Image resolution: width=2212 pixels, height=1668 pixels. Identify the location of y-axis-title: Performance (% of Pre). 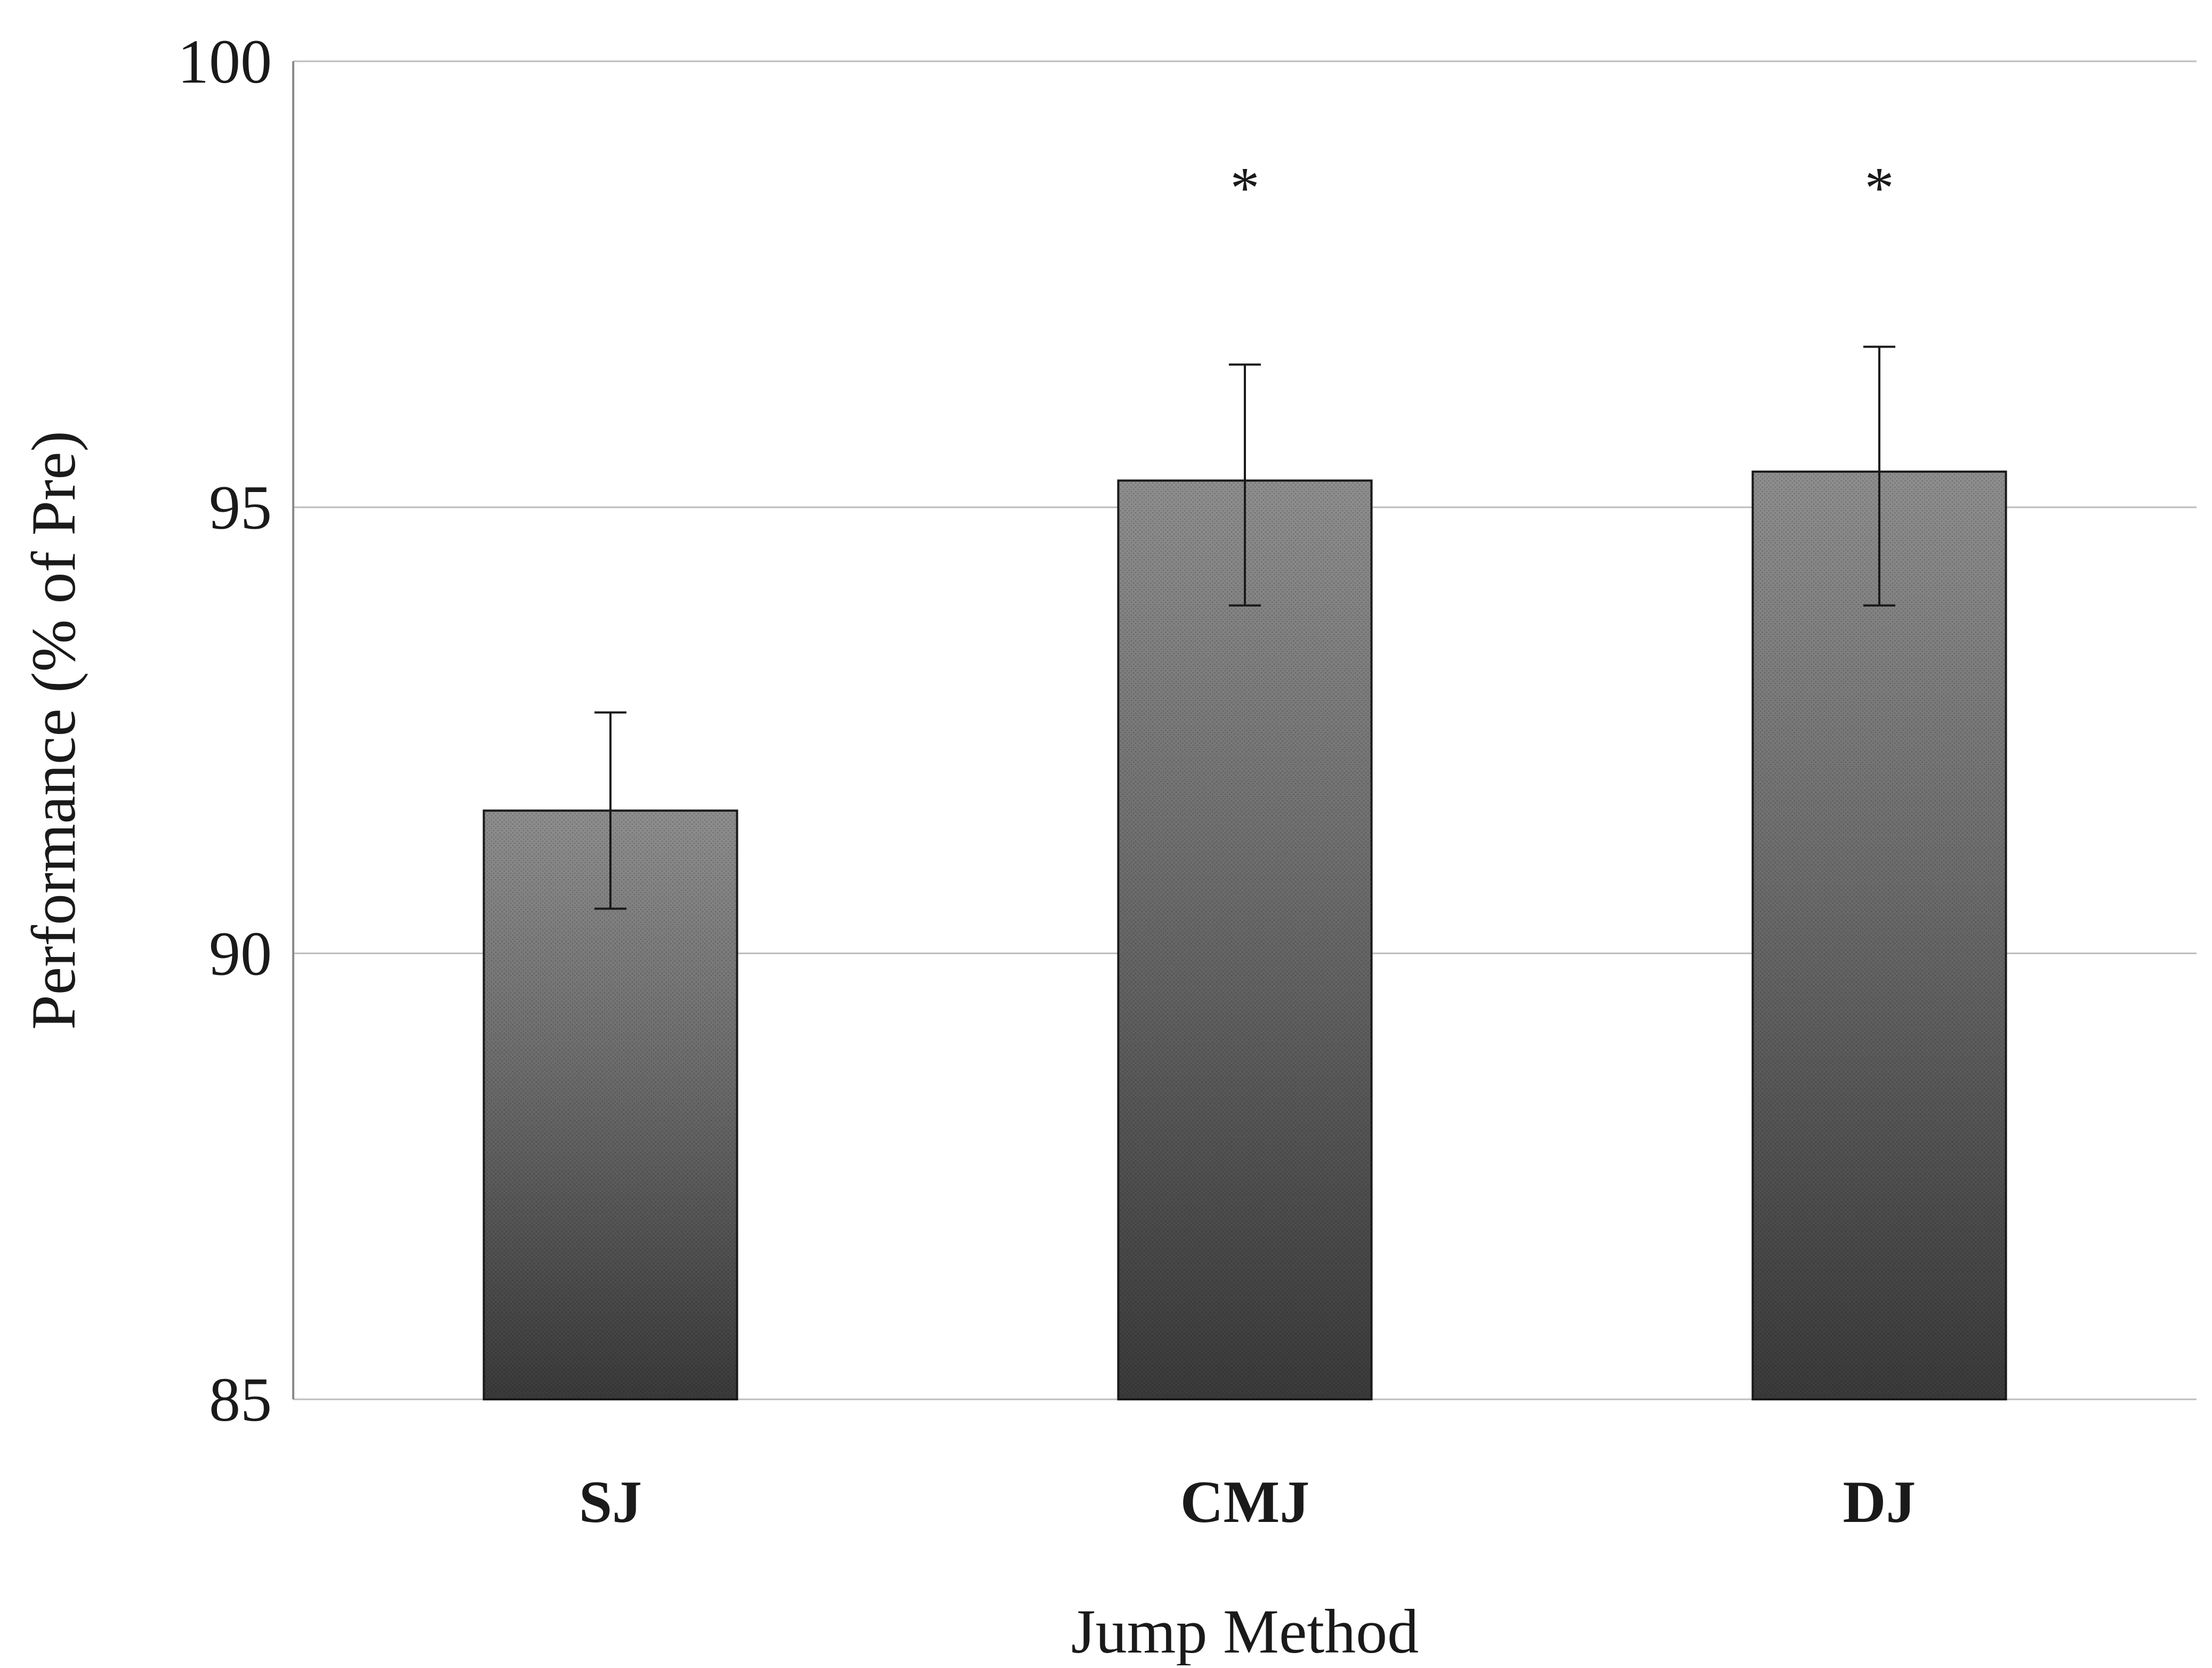
(54, 731).